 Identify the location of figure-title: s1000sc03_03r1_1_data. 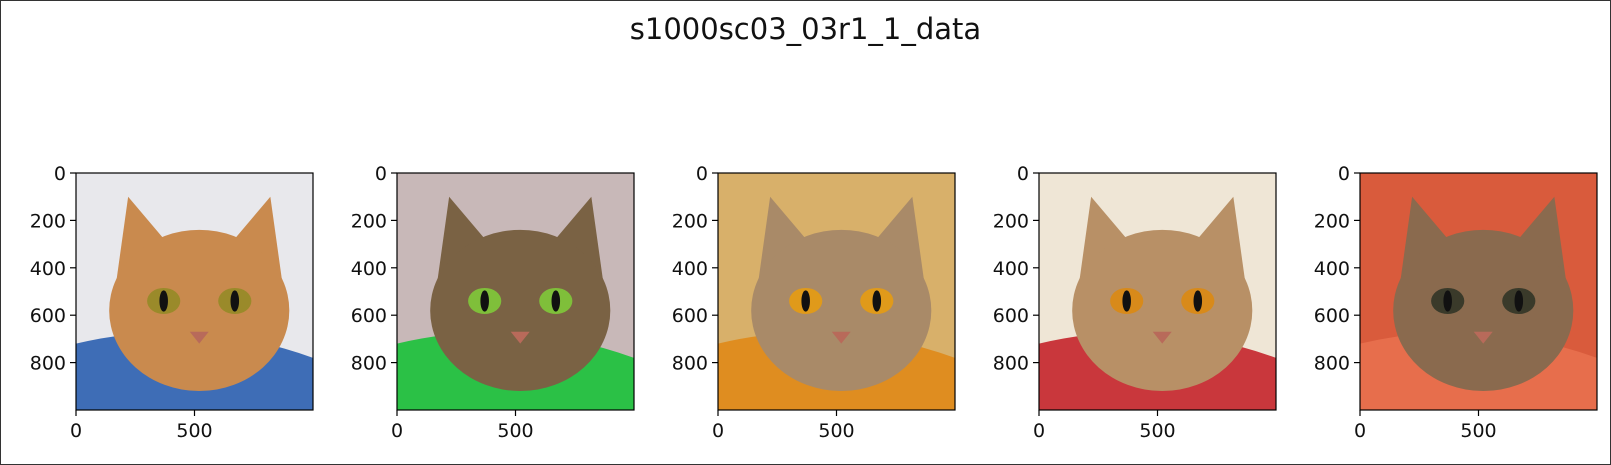
(805, 29).